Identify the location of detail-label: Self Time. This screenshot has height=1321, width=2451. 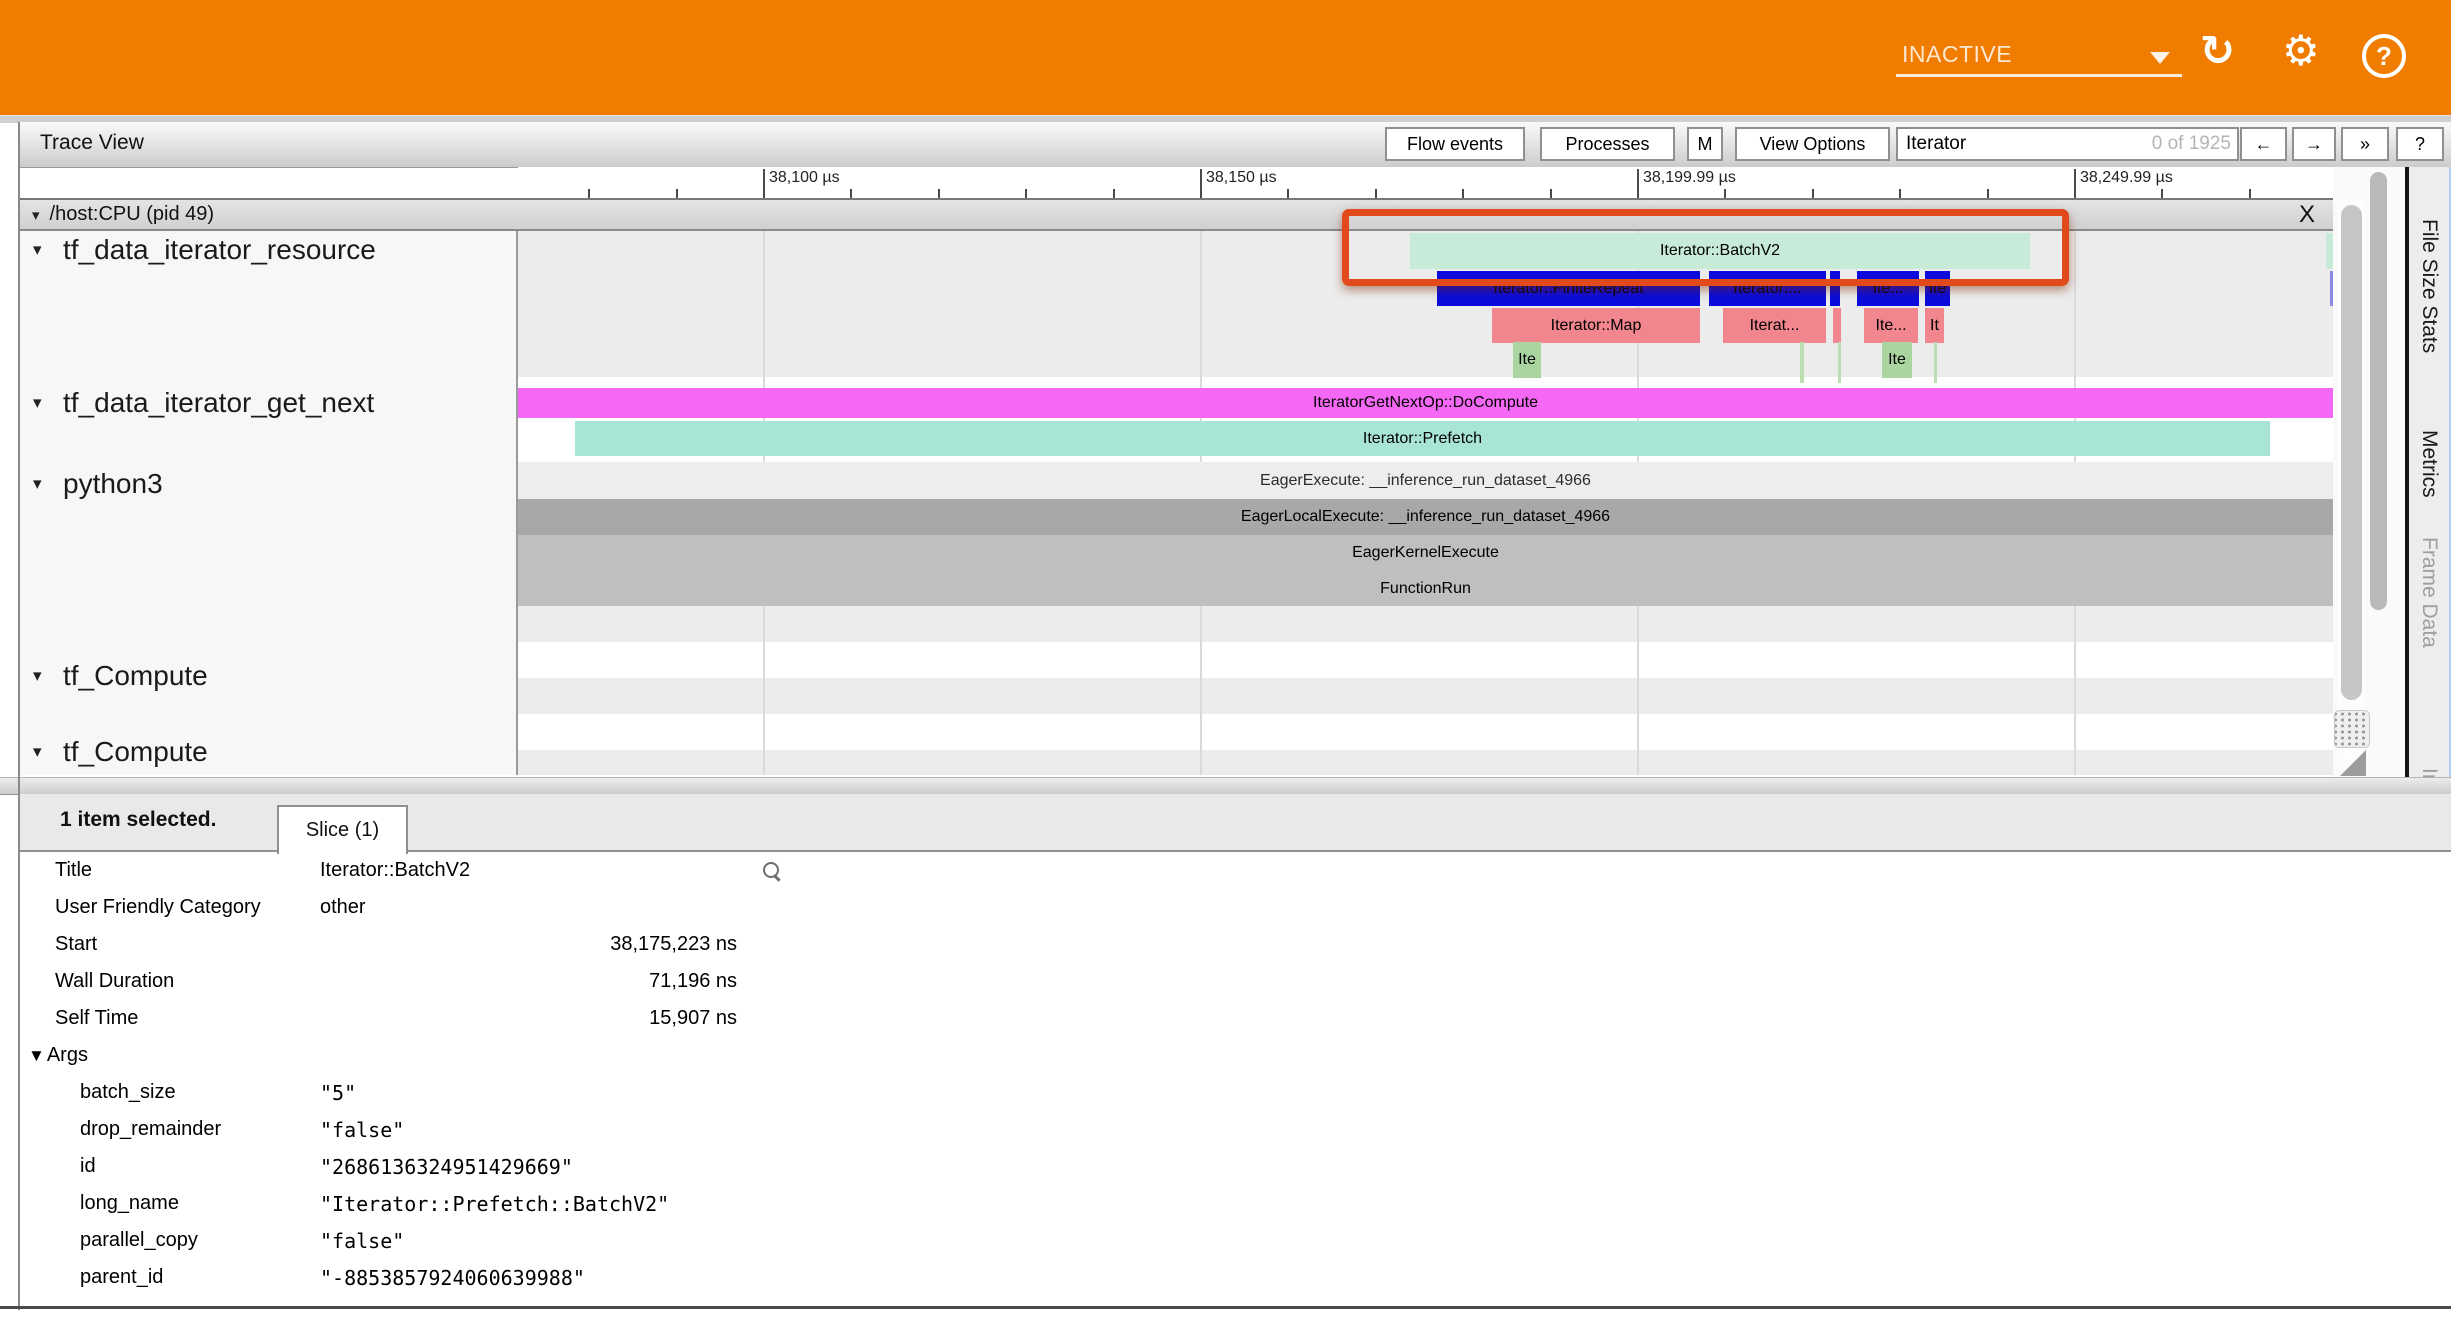
(97, 1018).